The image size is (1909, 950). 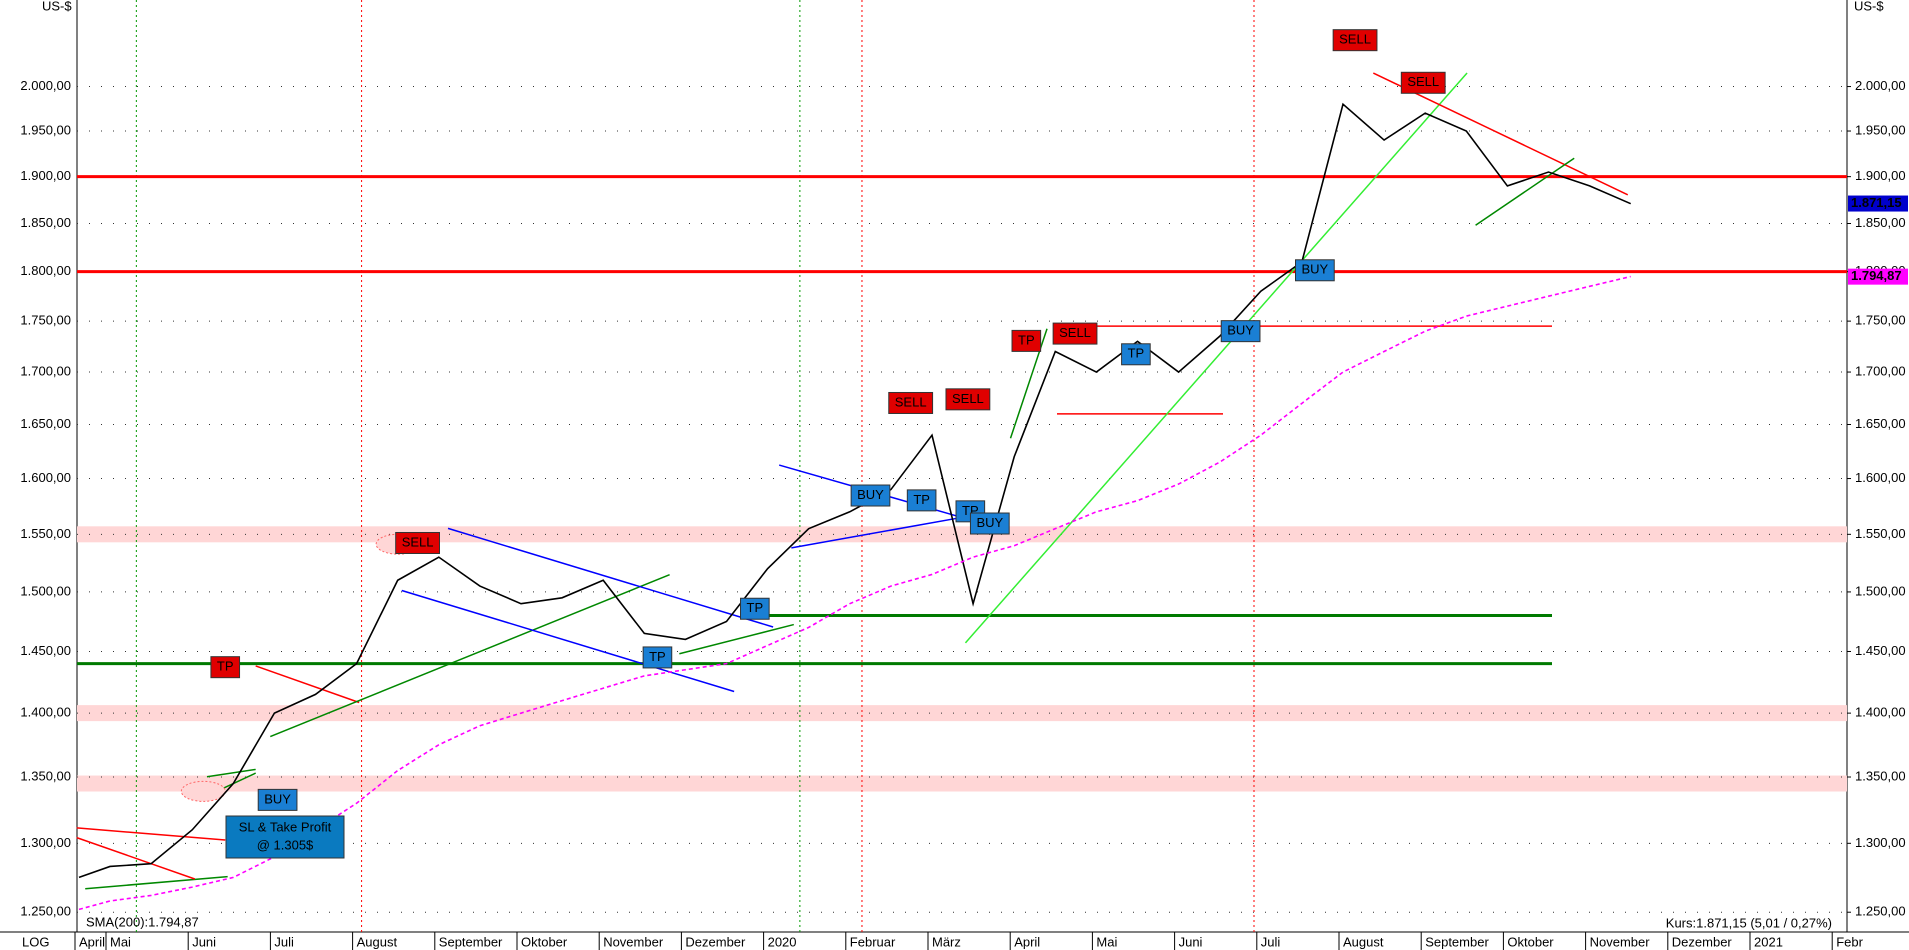 What do you see at coordinates (1880, 911) in the screenshot?
I see `y-tick-label-right: 1.250,00` at bounding box center [1880, 911].